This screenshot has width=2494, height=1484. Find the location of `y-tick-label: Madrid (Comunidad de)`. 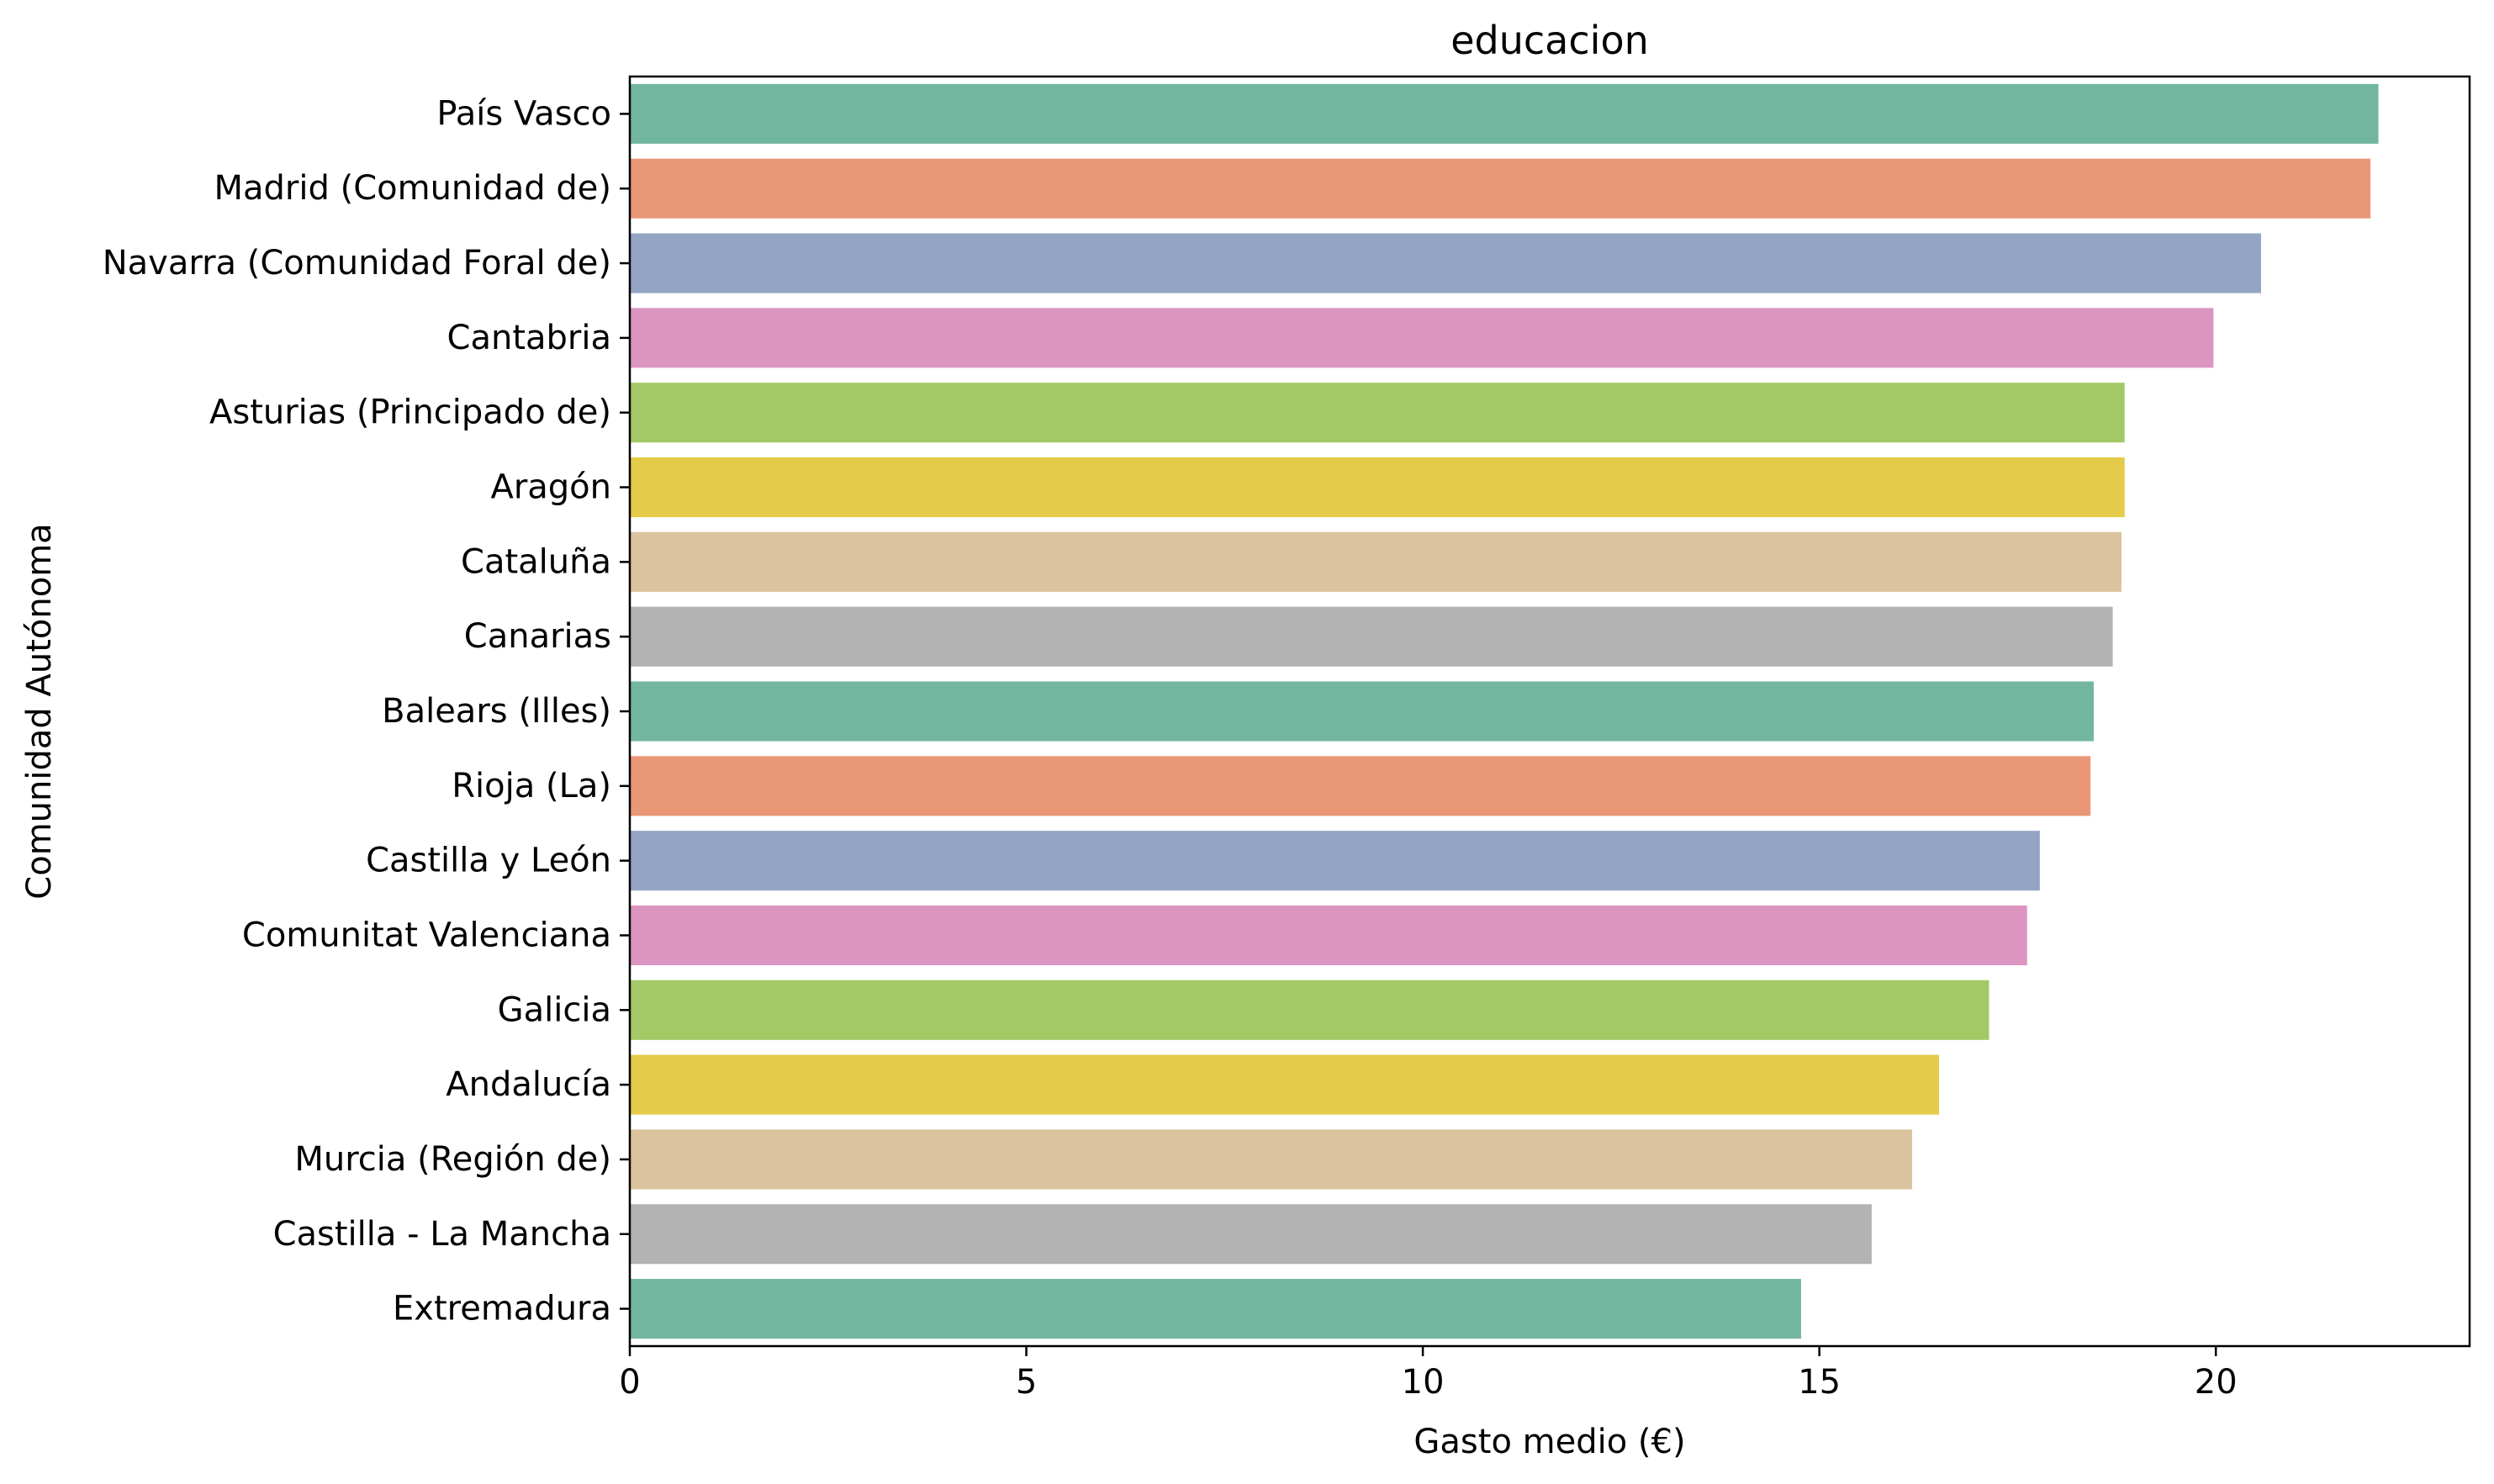

y-tick-label: Madrid (Comunidad de) is located at coordinates (413, 188).